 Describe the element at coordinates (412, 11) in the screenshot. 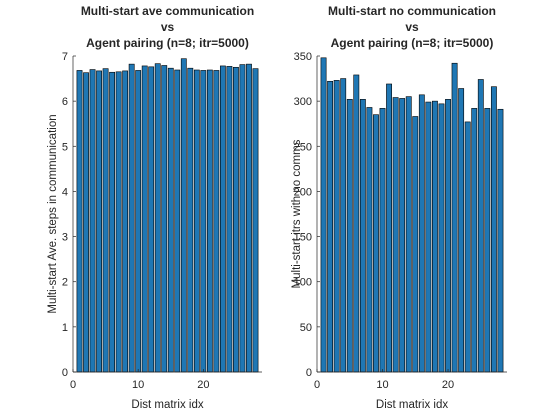

I see `chart-title-line: Multi-start no communication` at that location.